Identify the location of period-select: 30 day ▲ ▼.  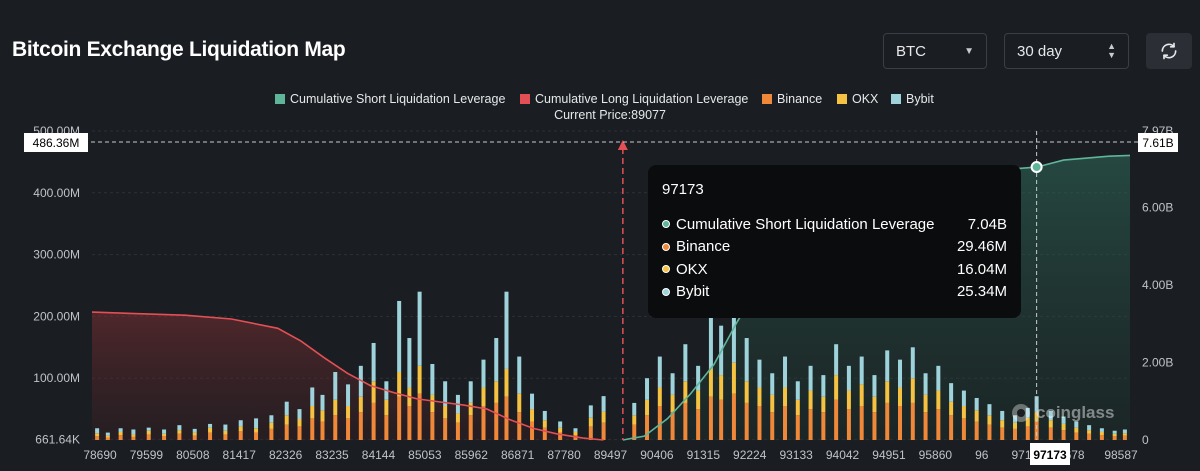
(1066, 51).